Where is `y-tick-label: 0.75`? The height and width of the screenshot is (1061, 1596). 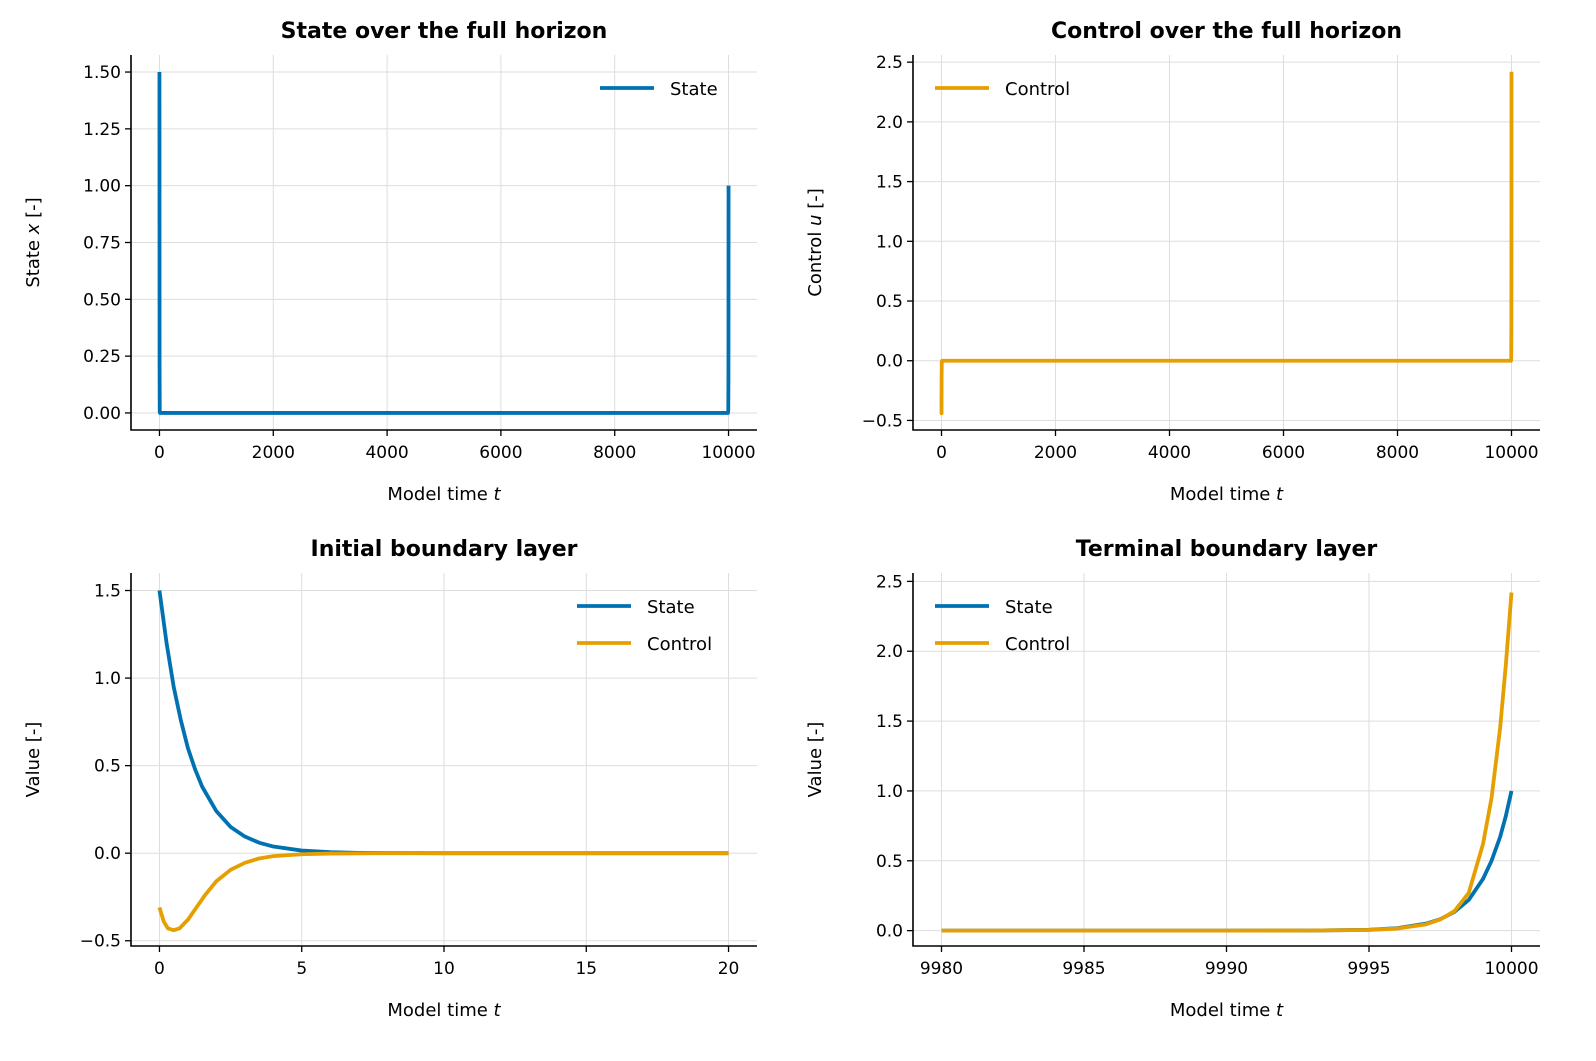 y-tick-label: 0.75 is located at coordinates (102, 244).